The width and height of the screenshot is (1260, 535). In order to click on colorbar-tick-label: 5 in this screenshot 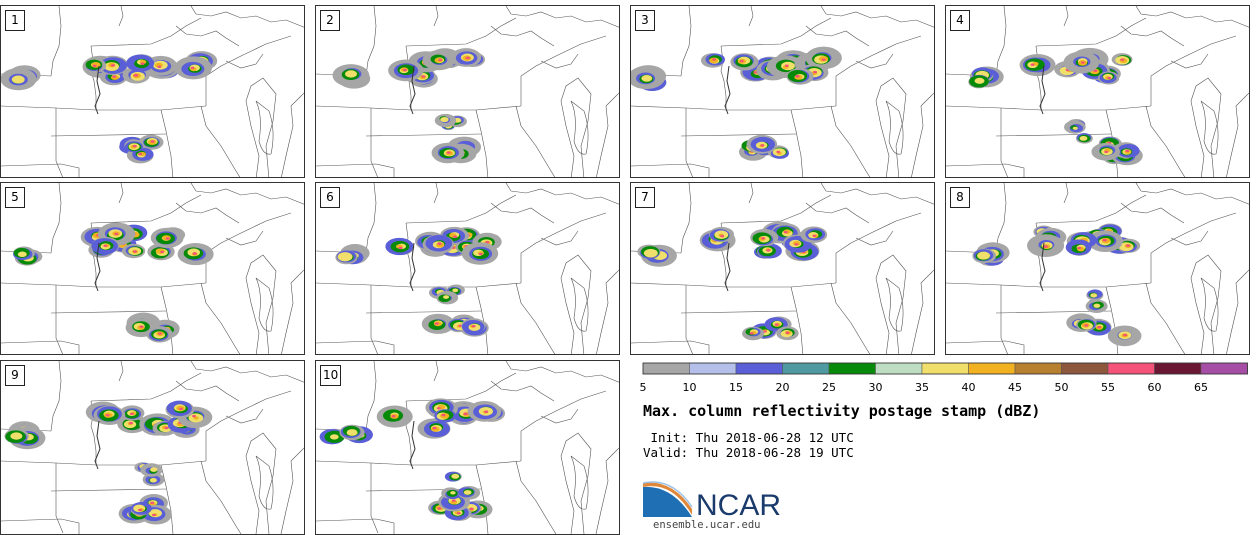, I will do `click(643, 387)`.